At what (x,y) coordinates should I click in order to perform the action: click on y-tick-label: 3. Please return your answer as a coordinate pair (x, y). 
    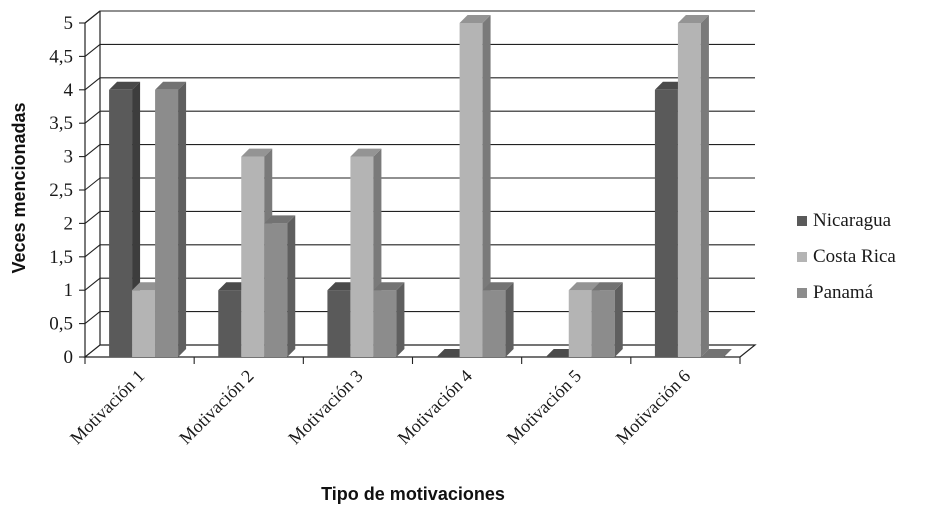
    Looking at the image, I should click on (69, 157).